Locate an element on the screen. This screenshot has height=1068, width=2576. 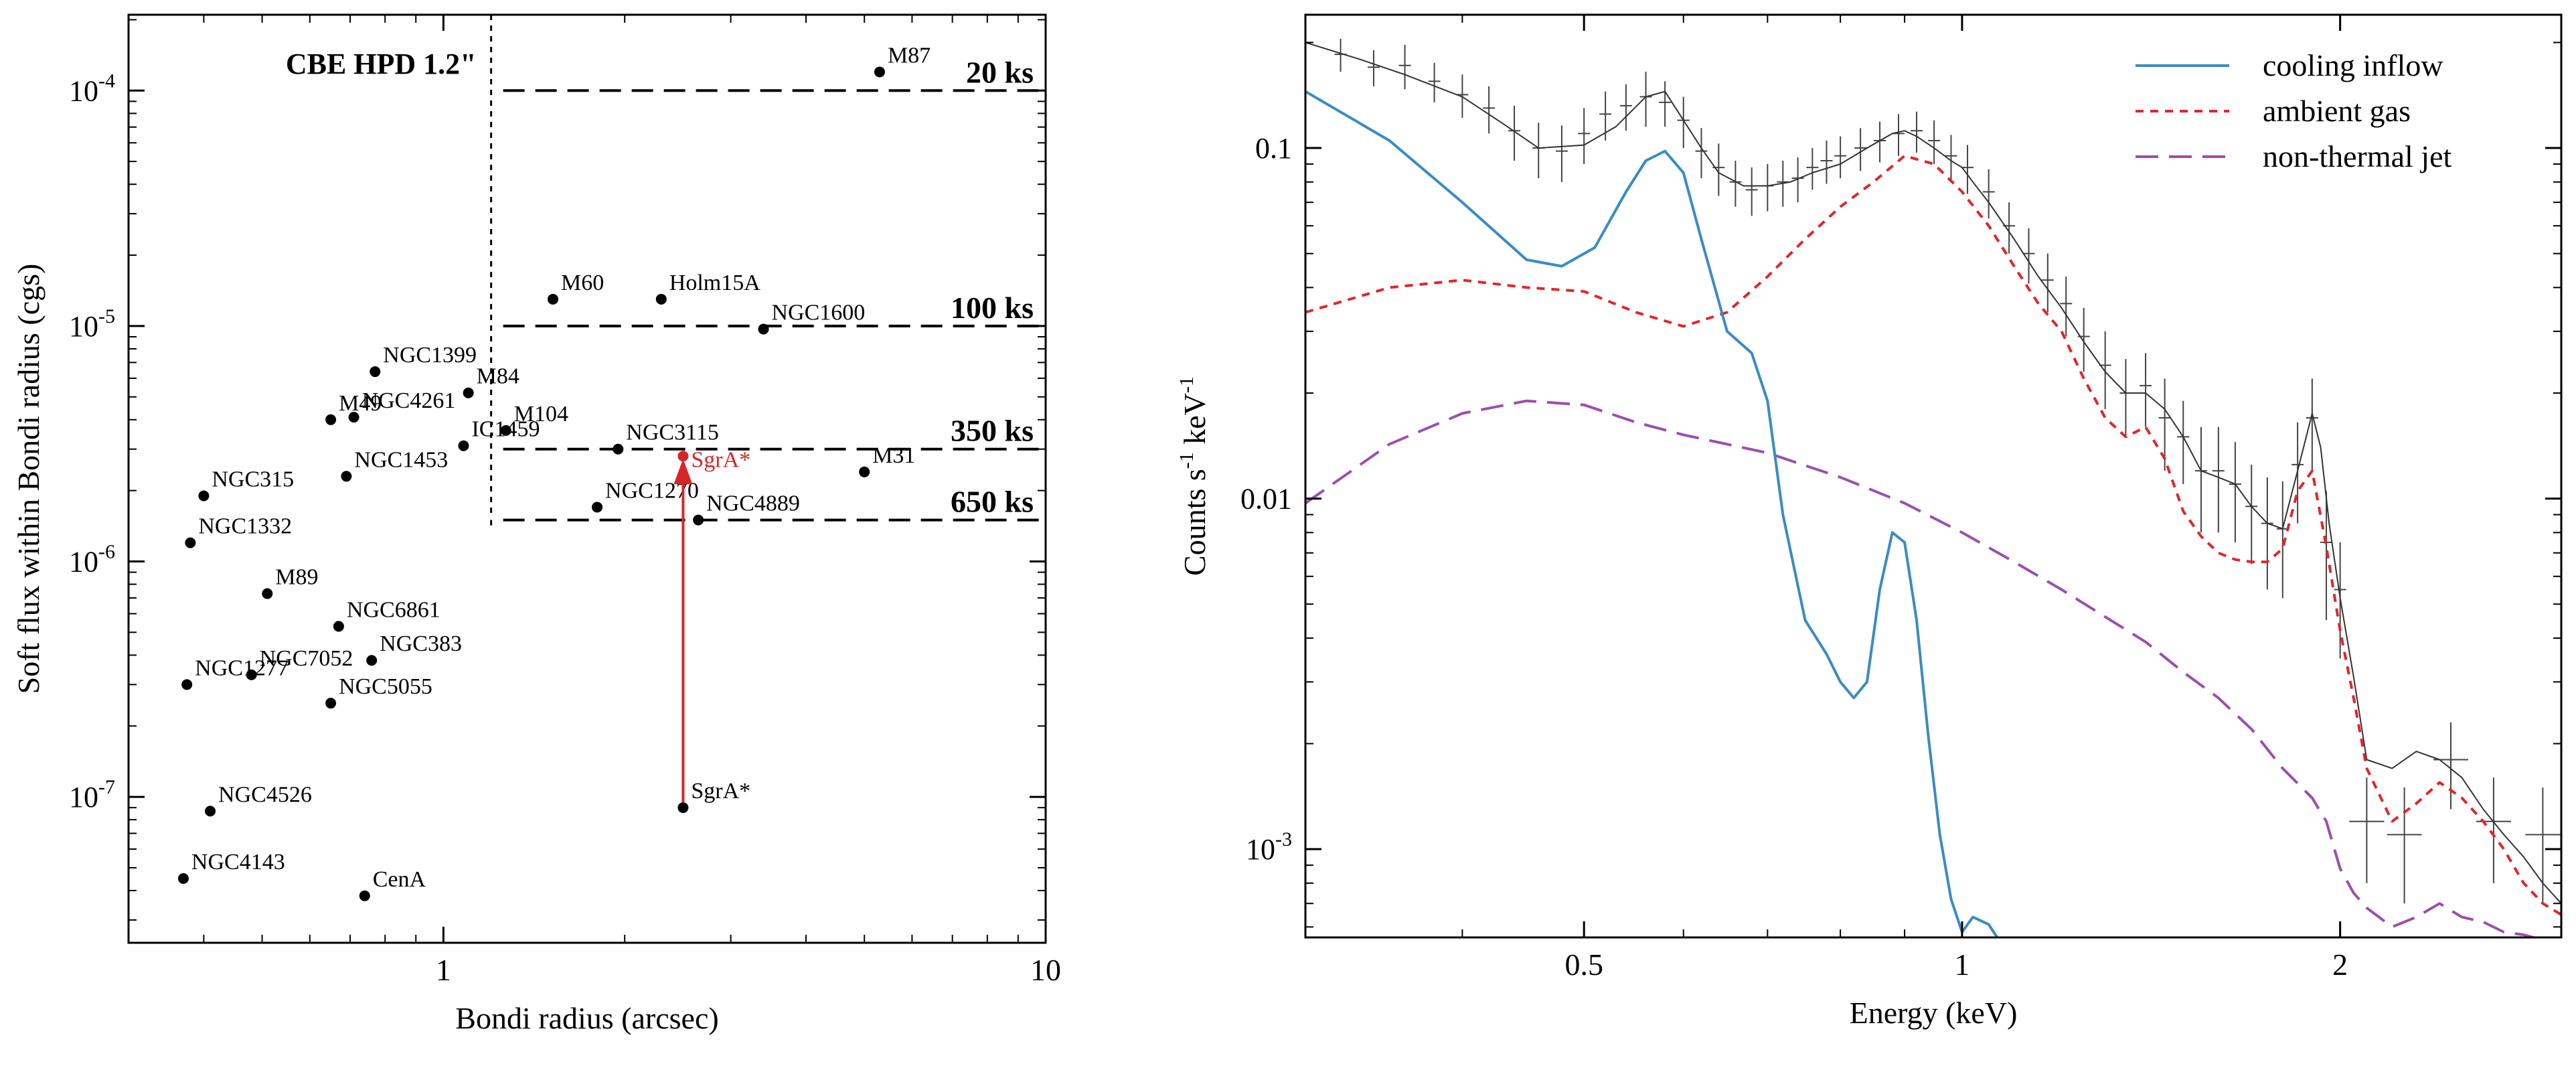
left-reference-lines: 20 ks 100 ks 350 ks 650 ks is located at coordinates (767, 271).